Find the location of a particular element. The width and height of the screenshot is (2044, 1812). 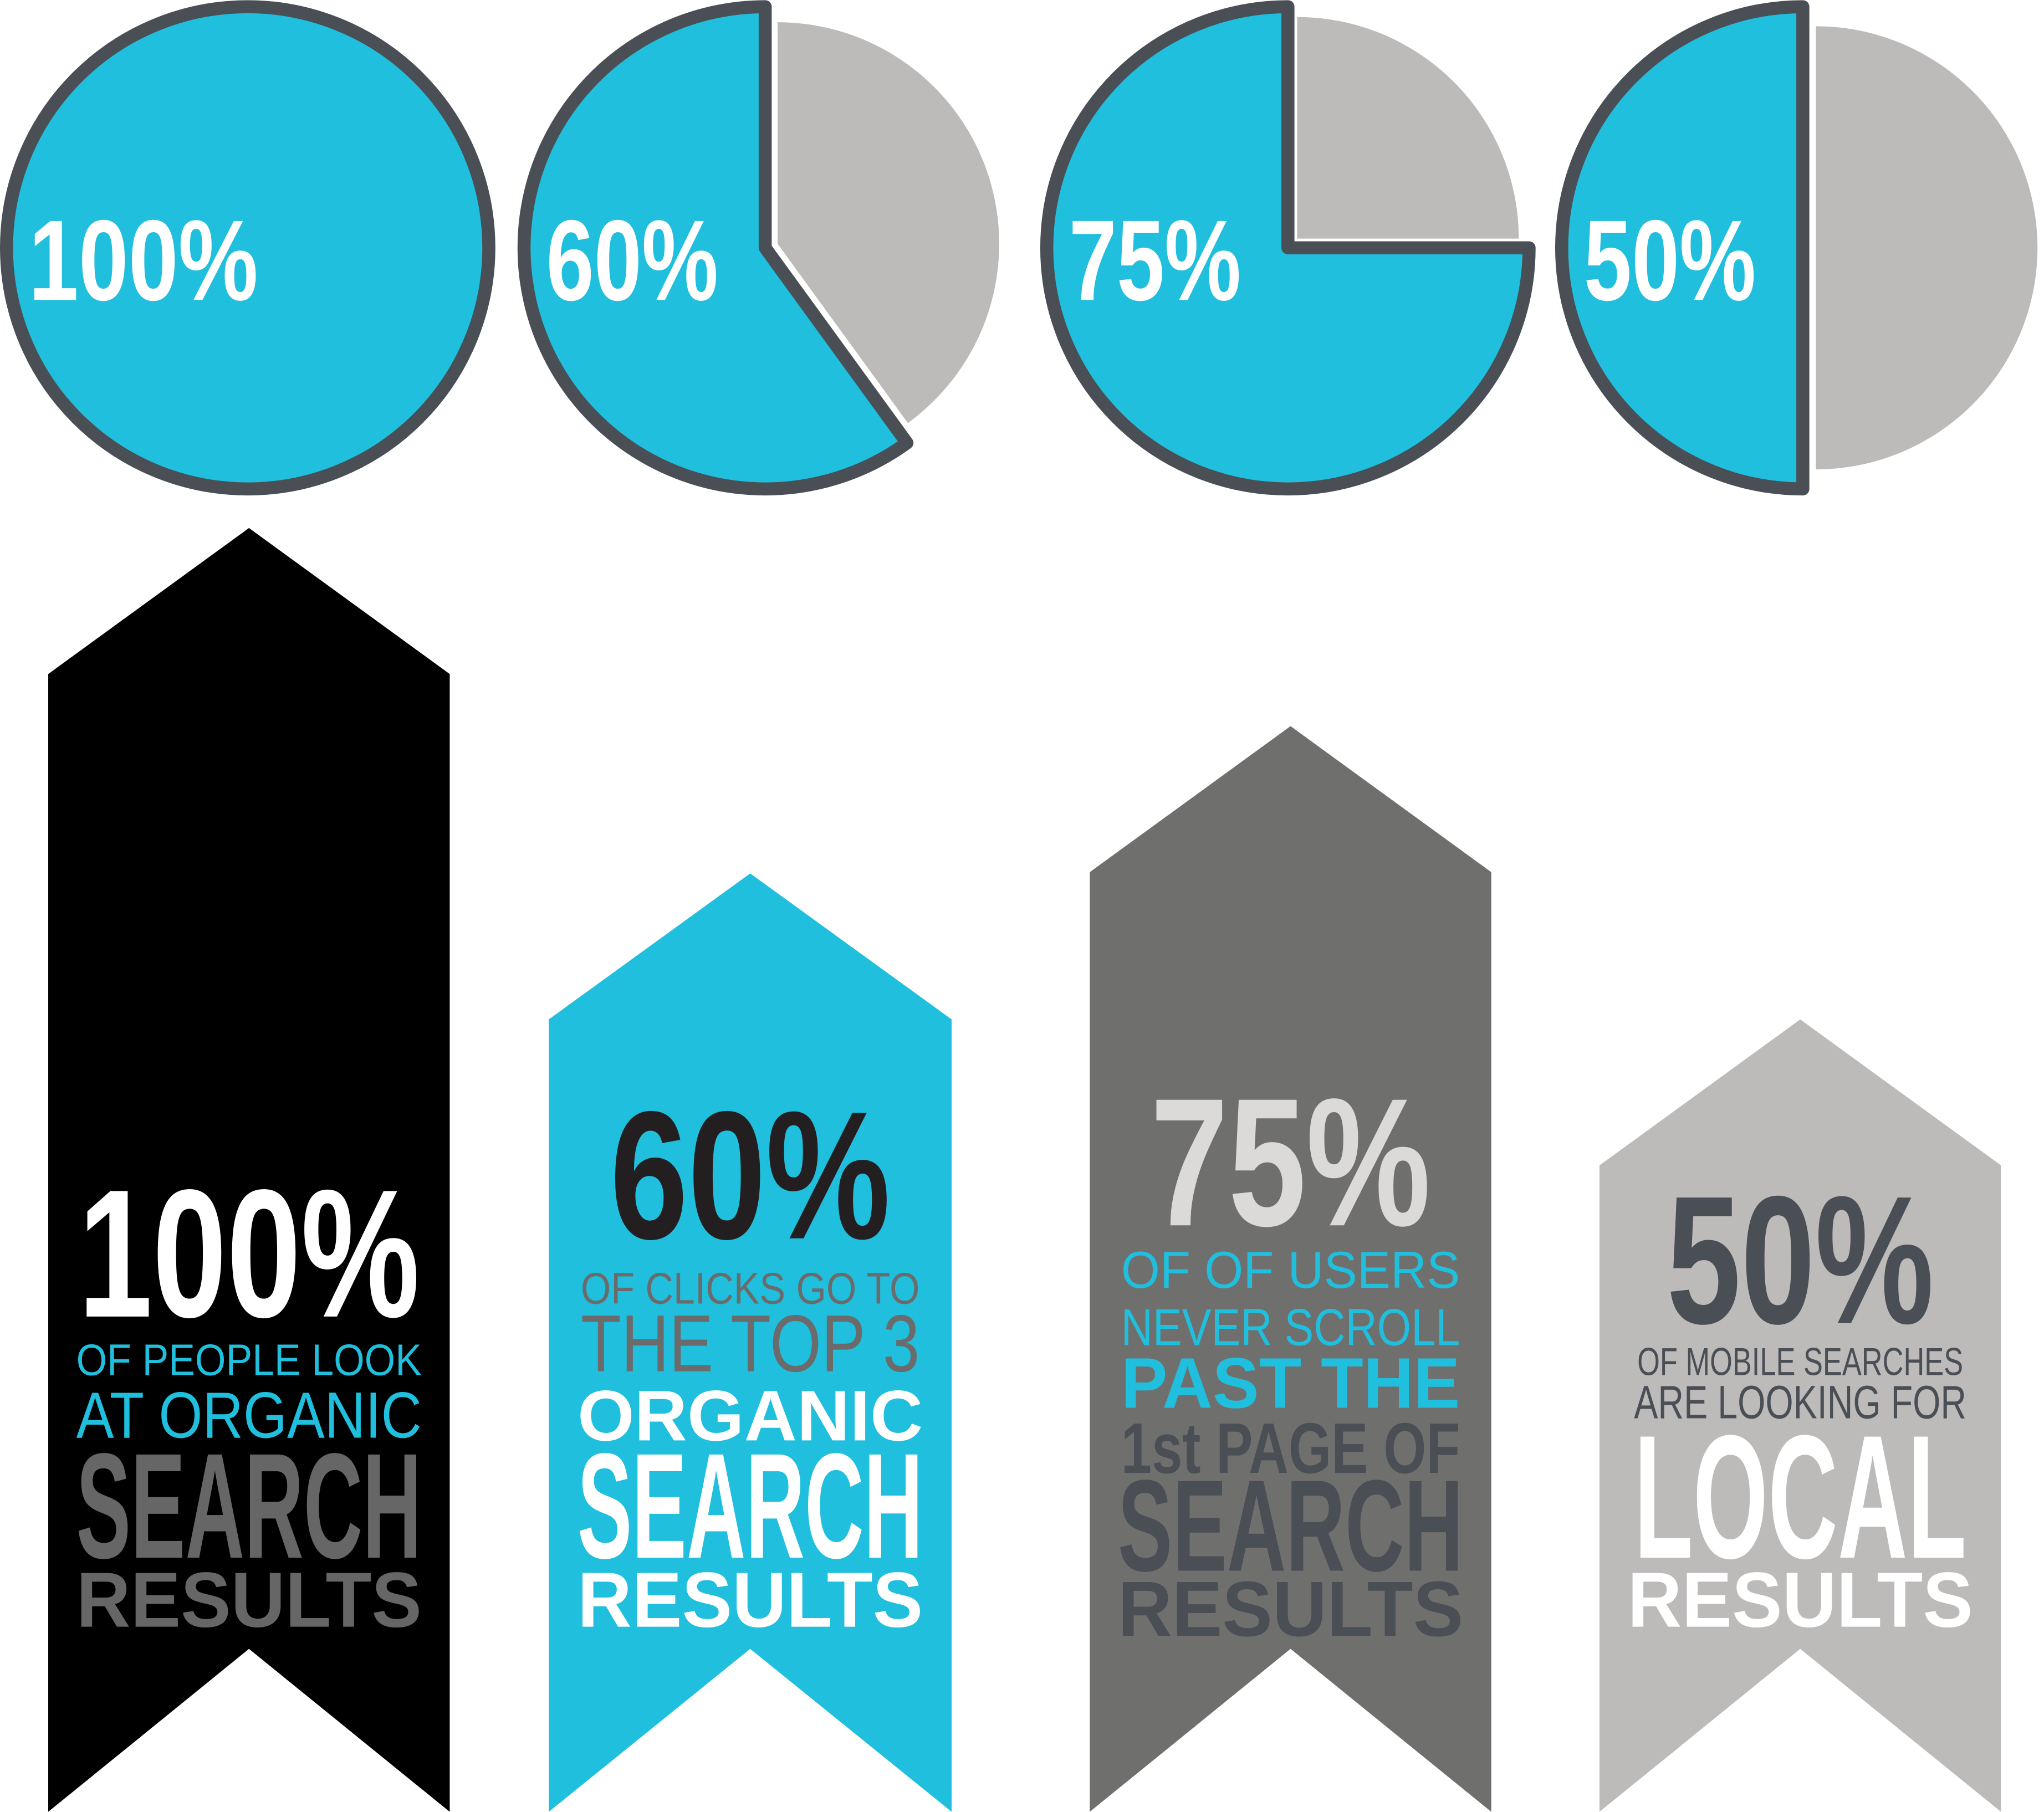

ribbon-text: THE TOP 3 is located at coordinates (750, 1344).